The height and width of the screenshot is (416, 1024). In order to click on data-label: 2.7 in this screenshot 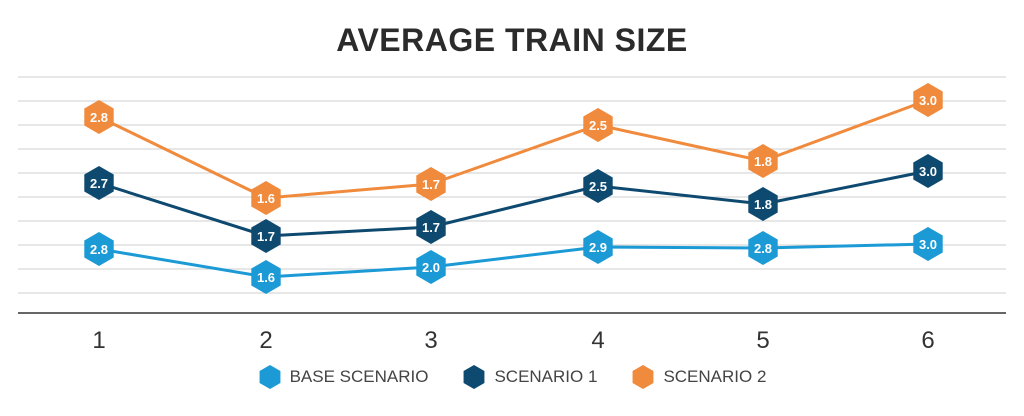, I will do `click(99, 183)`.